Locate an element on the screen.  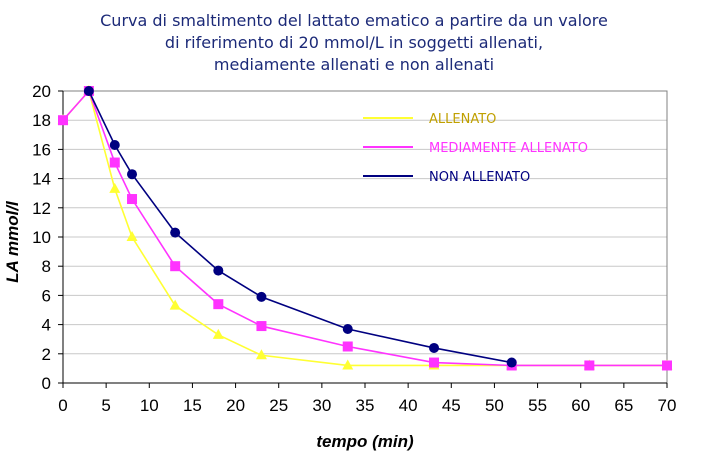
x-tick-label: 0 is located at coordinates (62, 405).